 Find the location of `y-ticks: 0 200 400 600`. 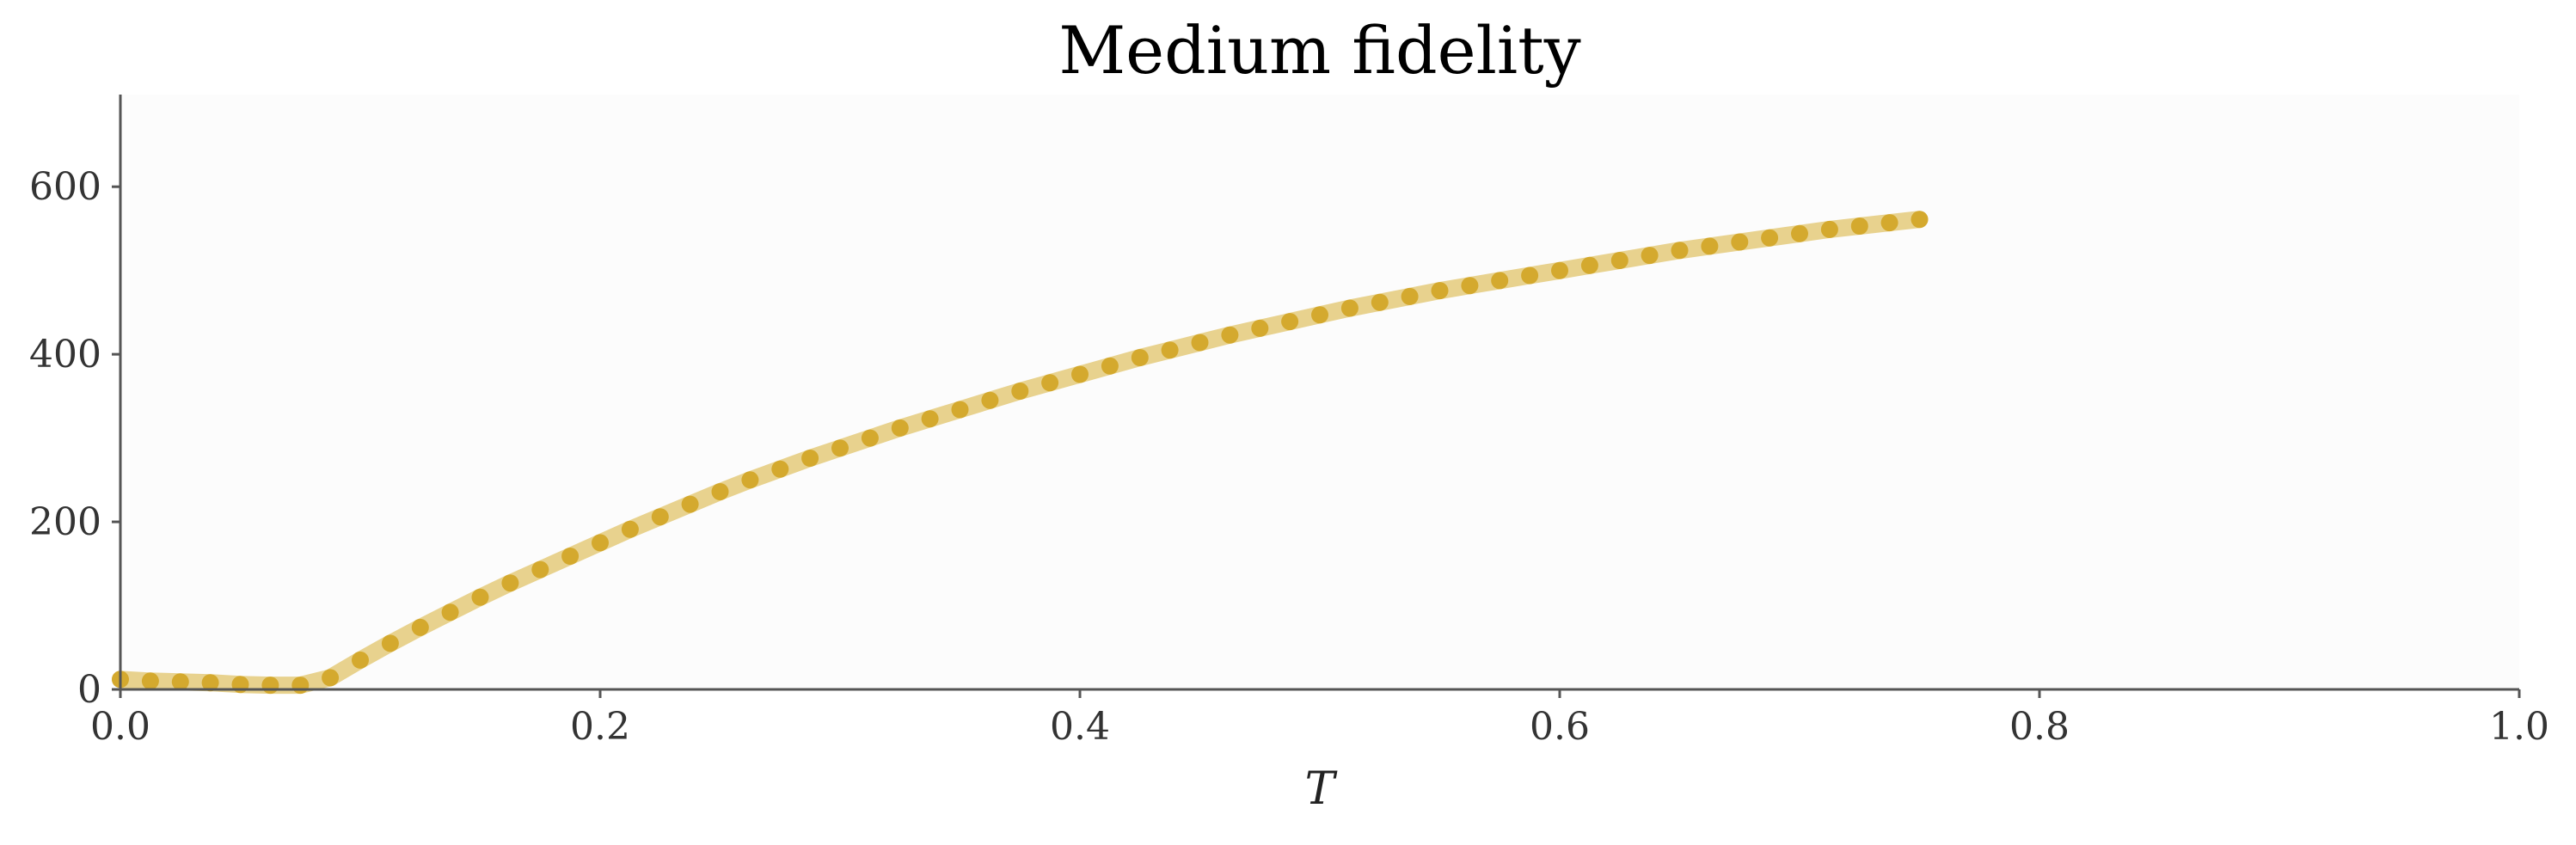

y-ticks: 0 200 400 600 is located at coordinates (74, 439).